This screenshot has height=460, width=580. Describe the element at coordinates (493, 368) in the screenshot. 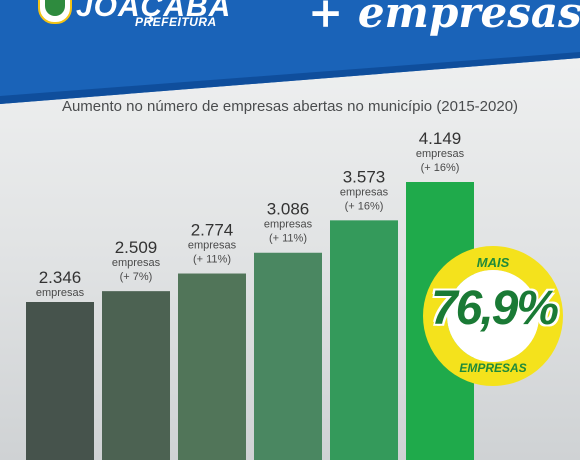

I see `badge-bottom-label: EMPRESAS` at that location.